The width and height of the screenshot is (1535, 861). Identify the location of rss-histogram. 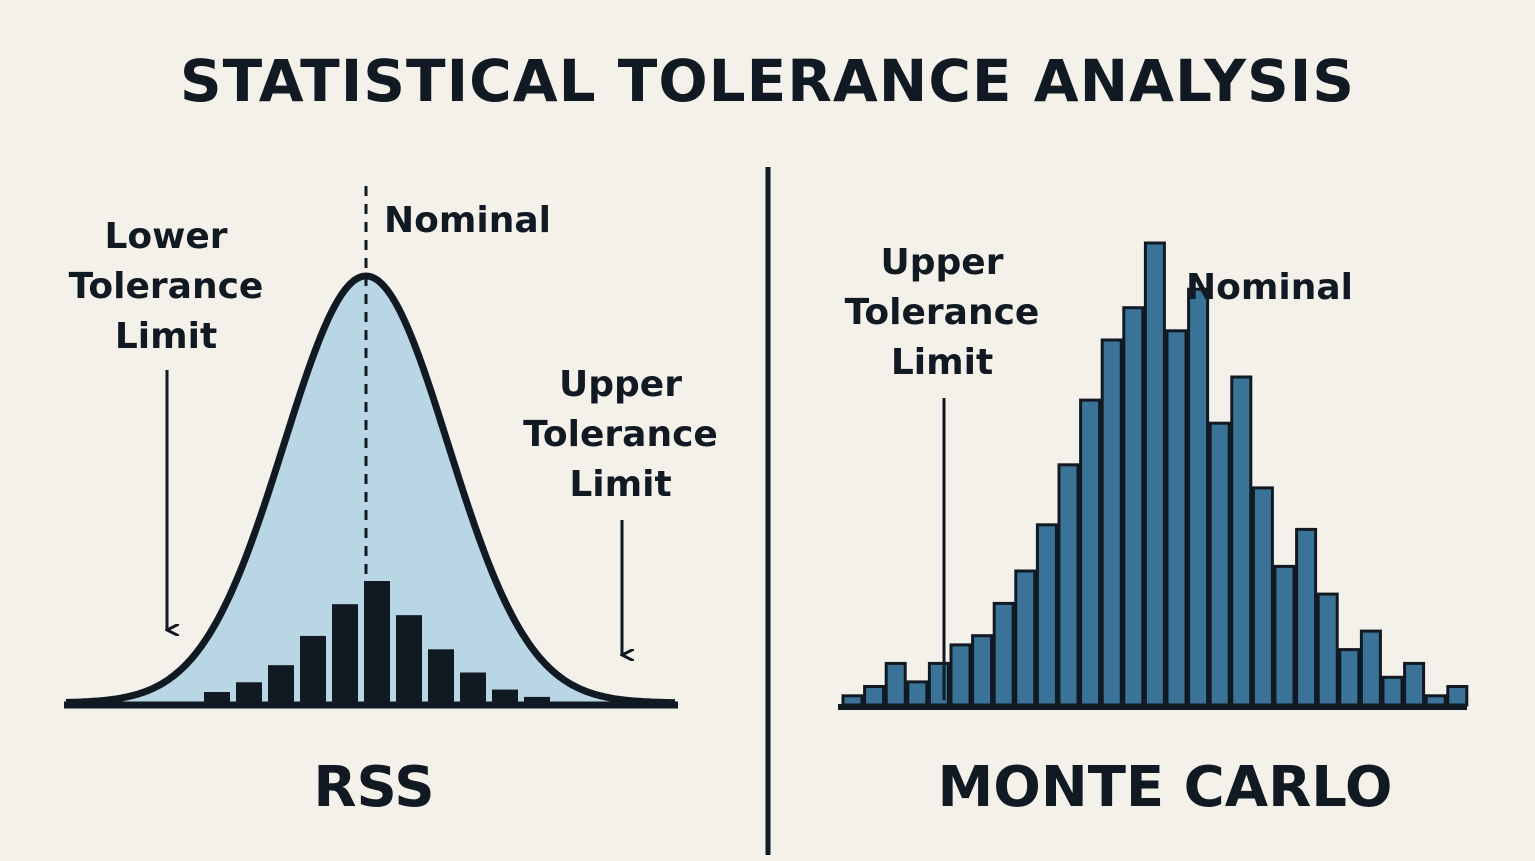
(377, 642).